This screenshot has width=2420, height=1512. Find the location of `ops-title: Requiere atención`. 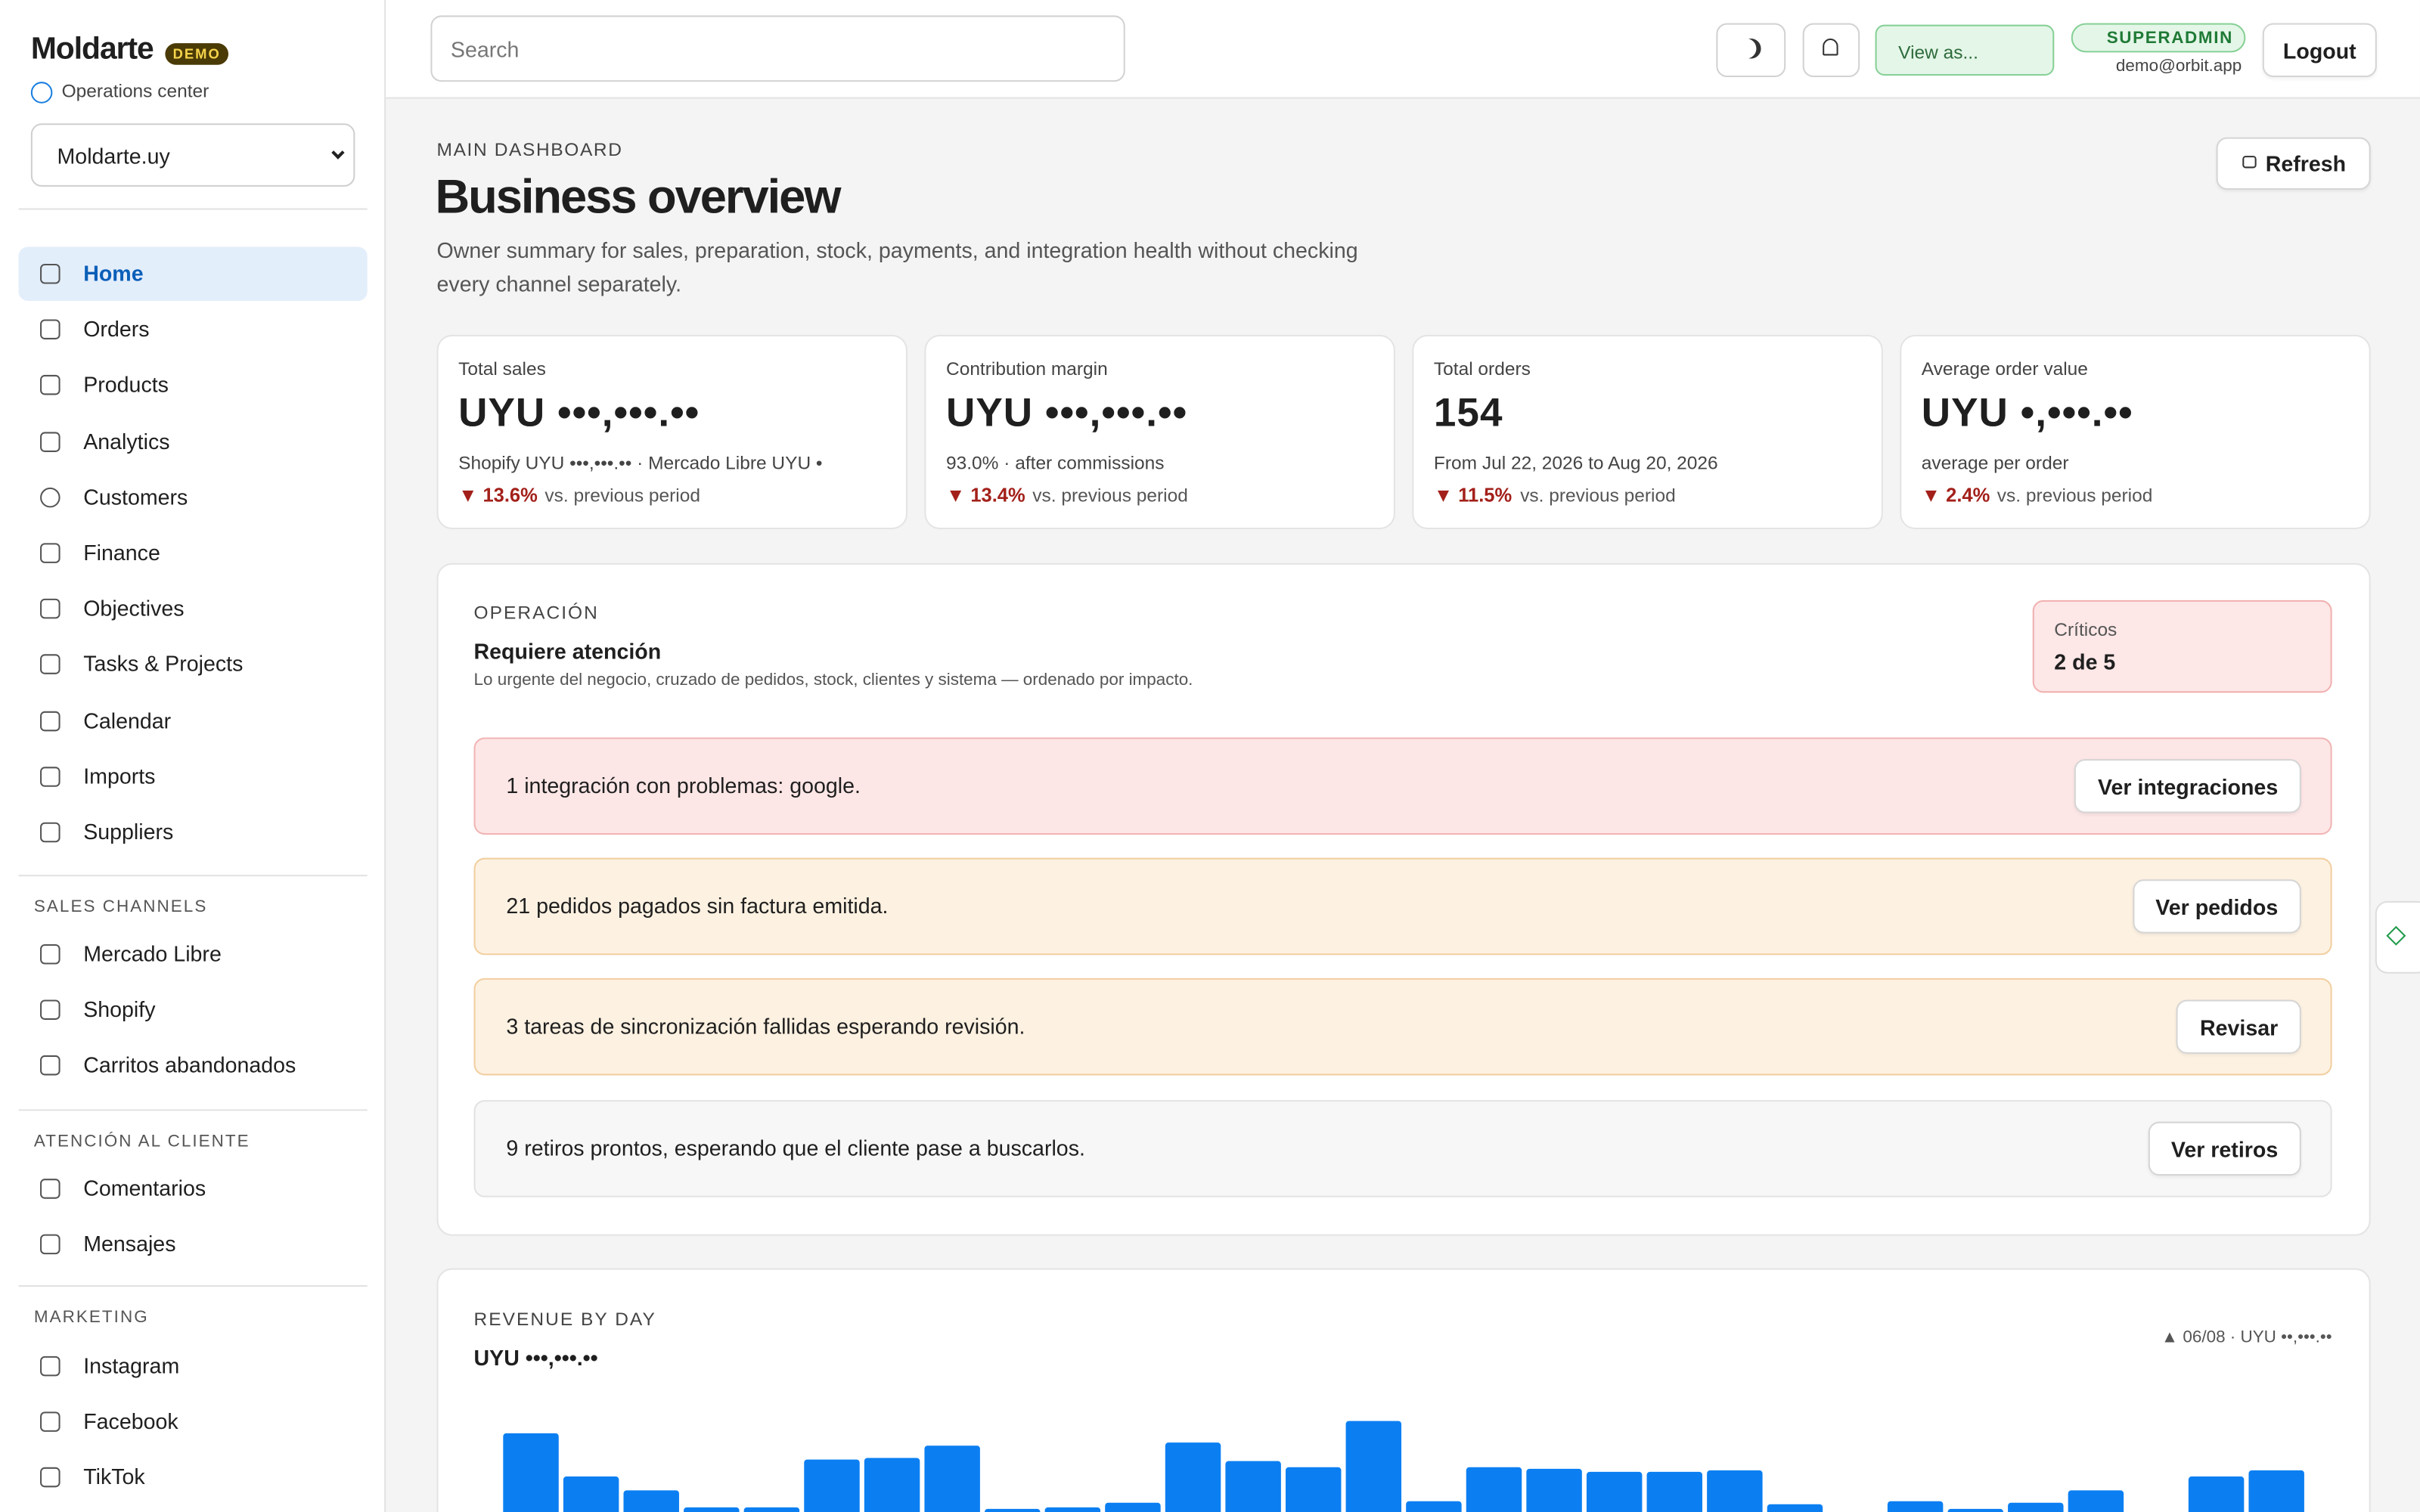

ops-title: Requiere atención is located at coordinates (567, 651).